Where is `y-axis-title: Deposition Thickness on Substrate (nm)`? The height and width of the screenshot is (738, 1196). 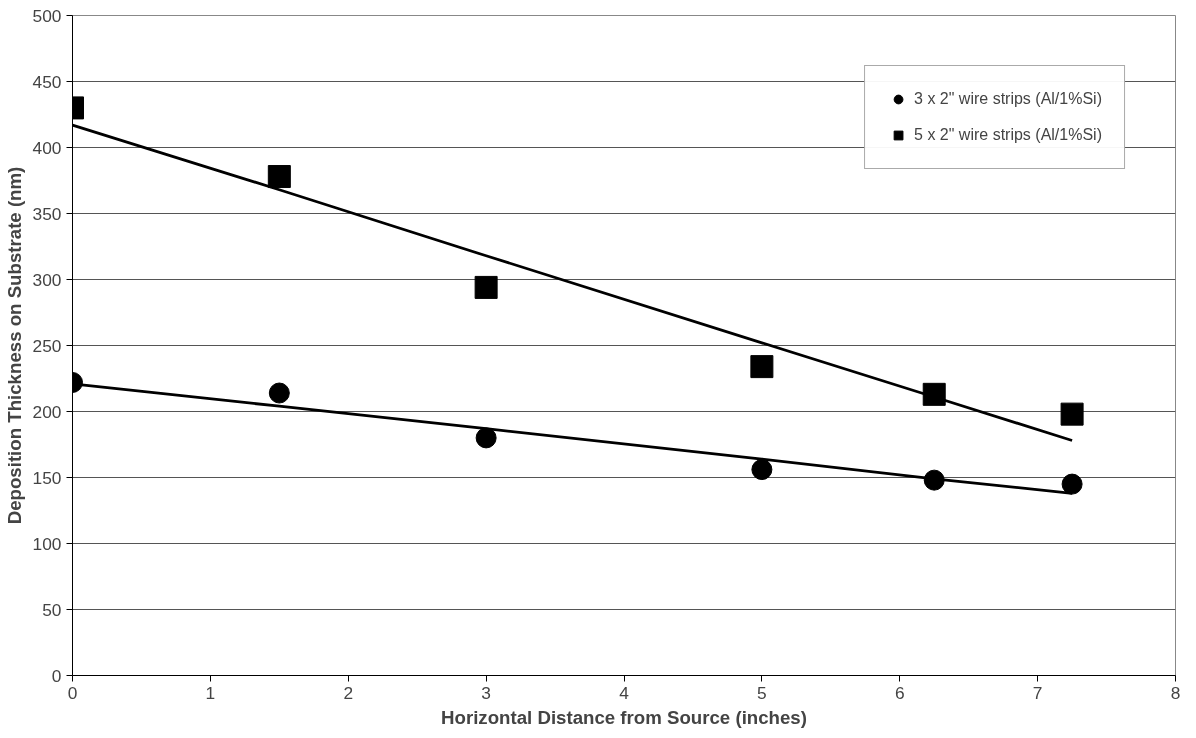
y-axis-title: Deposition Thickness on Substrate (nm) is located at coordinates (14, 345).